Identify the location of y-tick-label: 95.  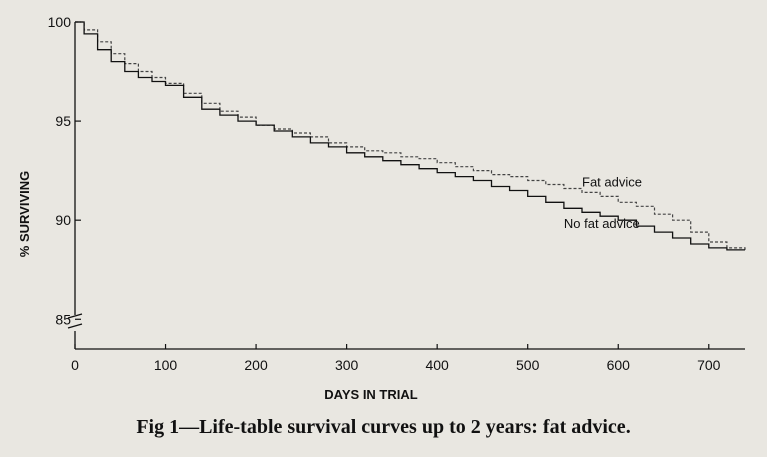
(63, 121).